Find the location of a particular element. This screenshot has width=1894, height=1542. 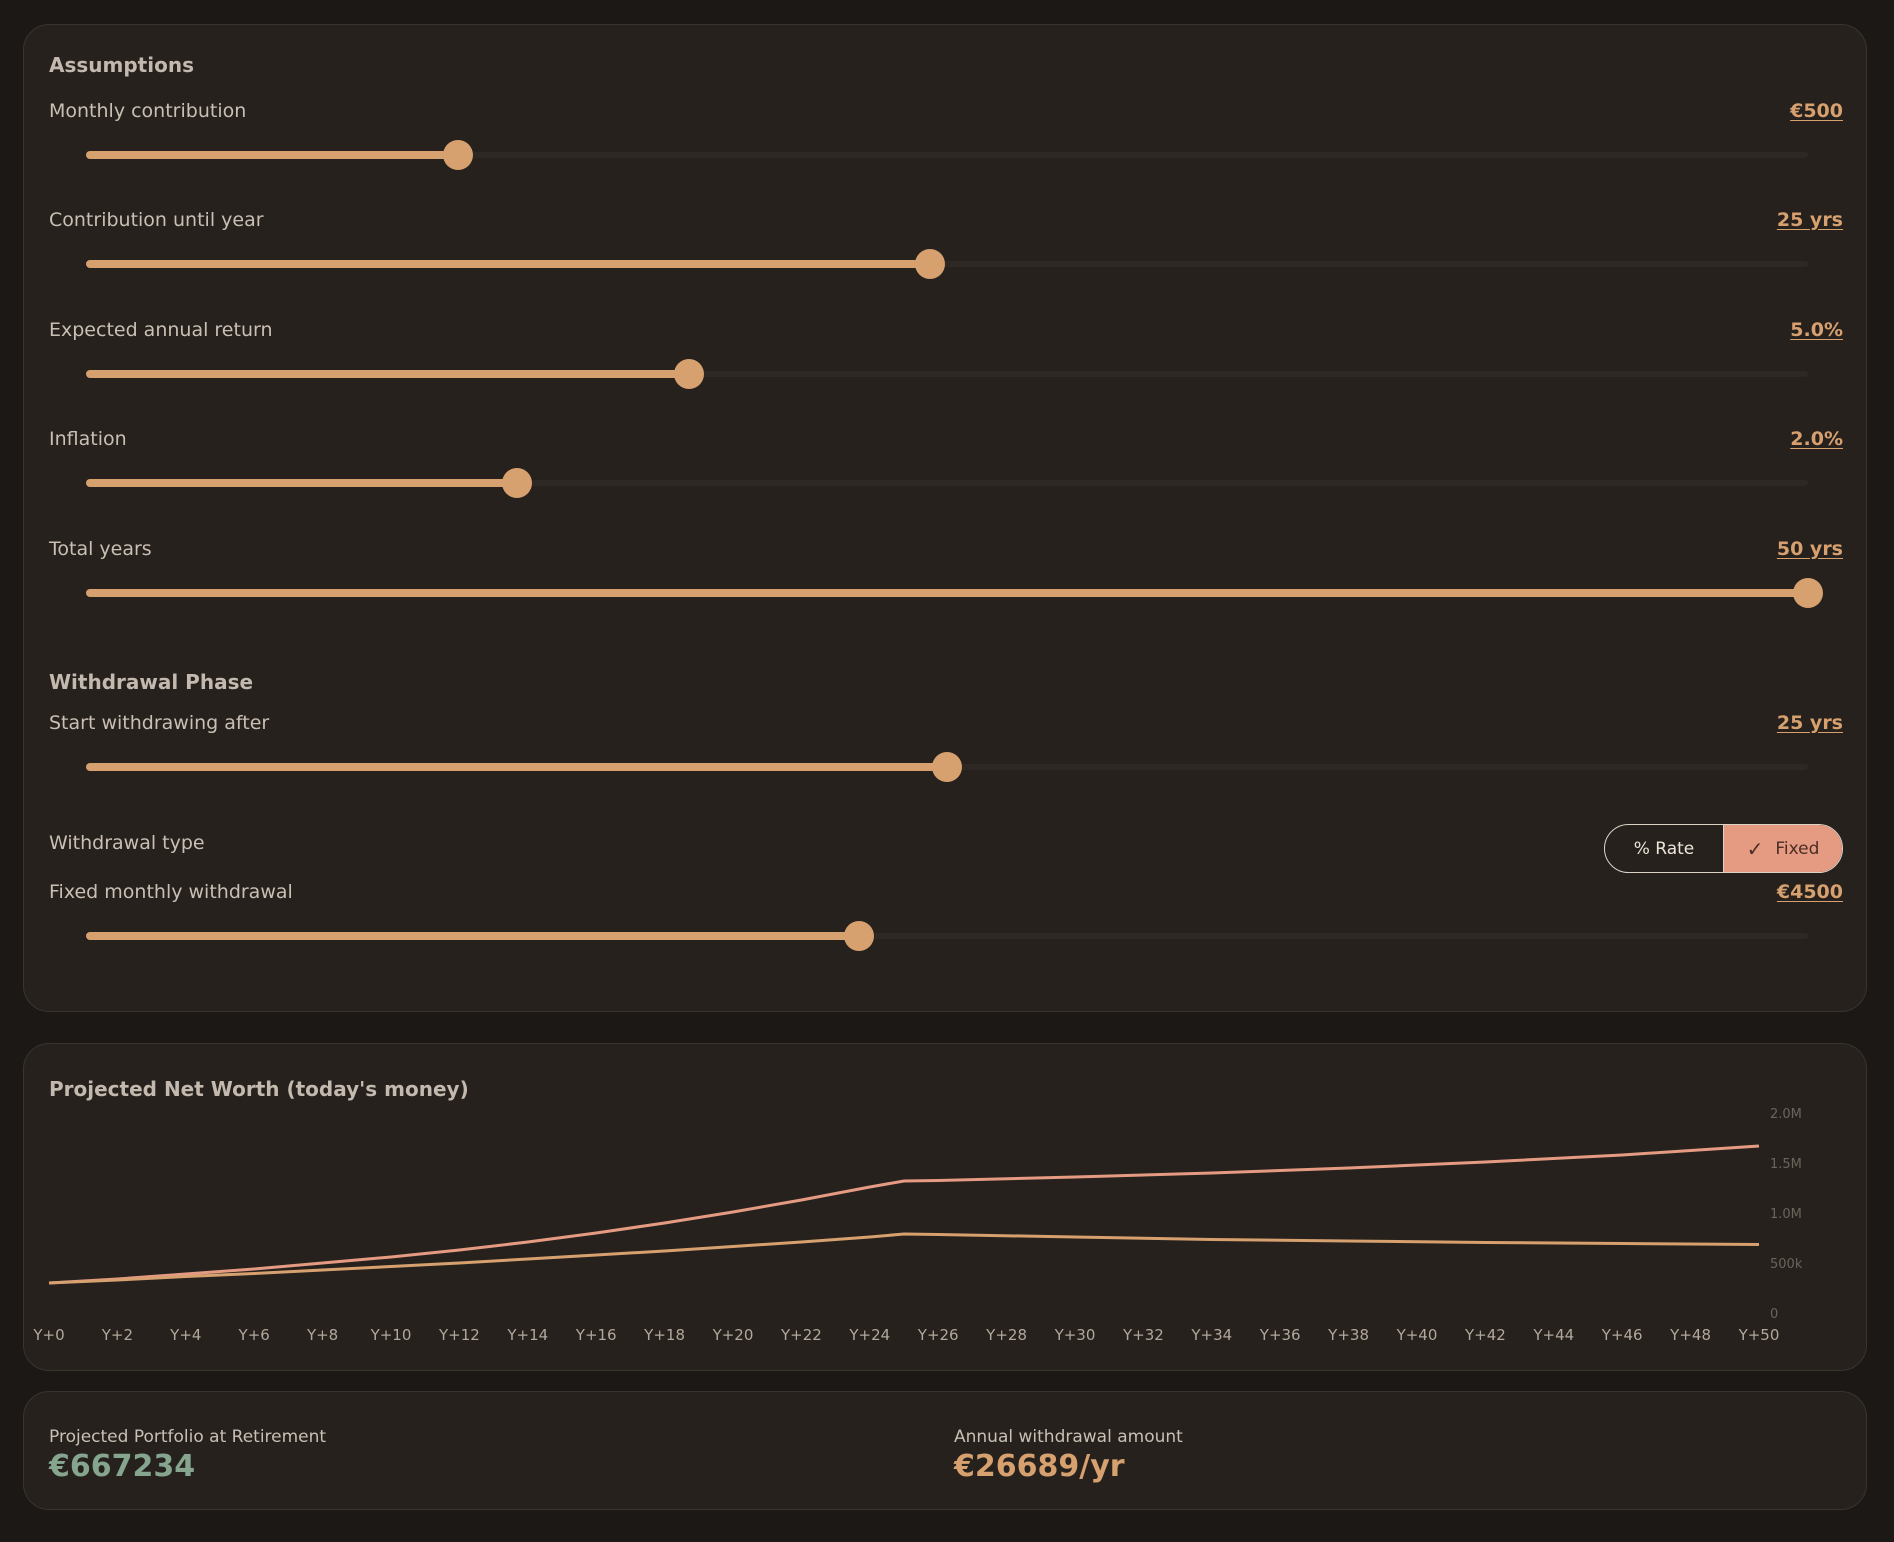

start-withdrawing-label: Start withdrawing after is located at coordinates (159, 723).